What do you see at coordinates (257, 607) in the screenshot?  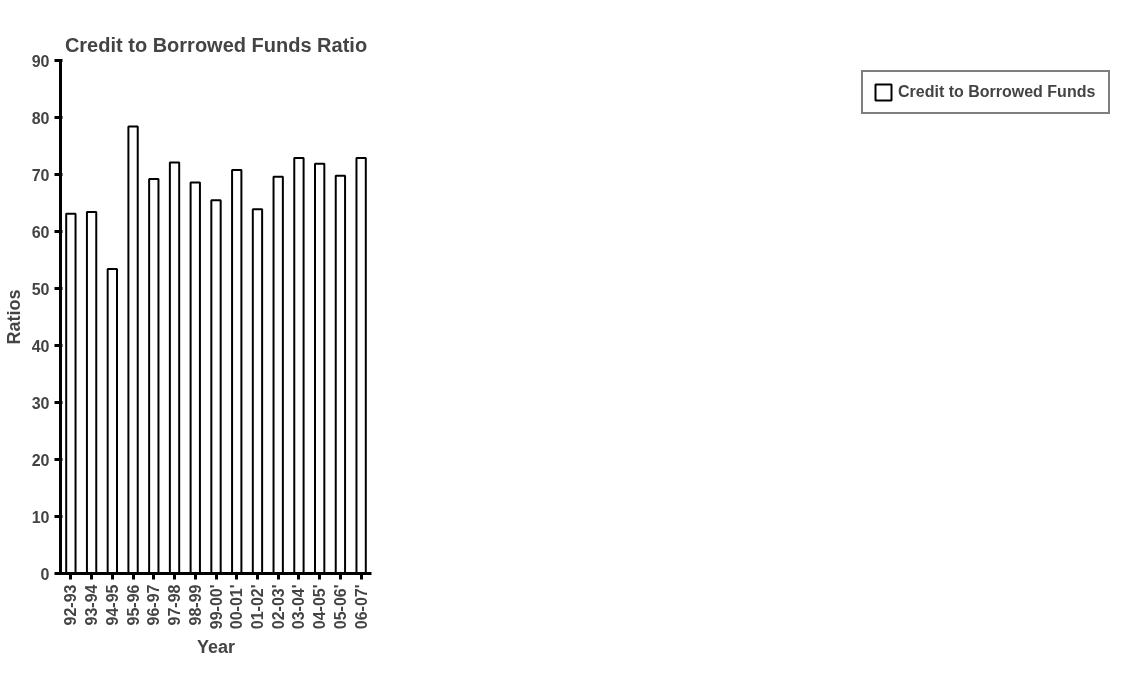 I see `x-tick-label: 01-02'` at bounding box center [257, 607].